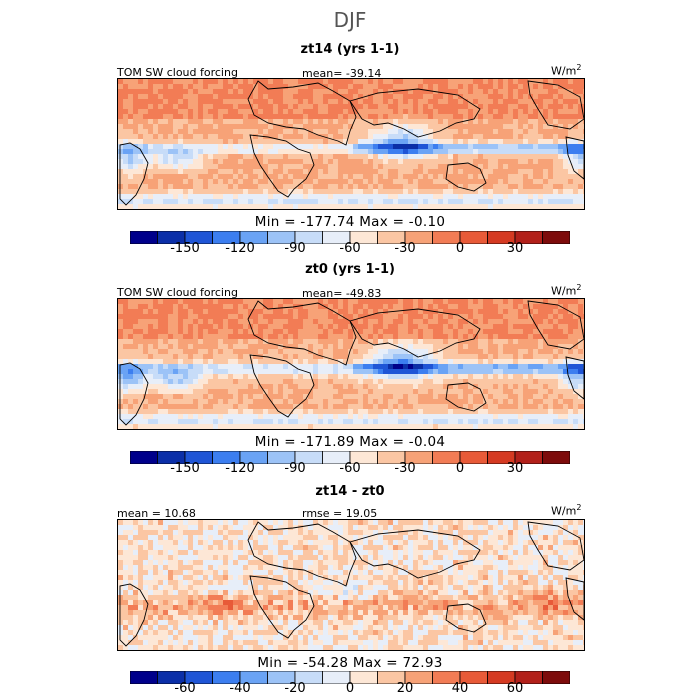  What do you see at coordinates (350, 491) in the screenshot?
I see `panel-3-title: zt14 - zt0` at bounding box center [350, 491].